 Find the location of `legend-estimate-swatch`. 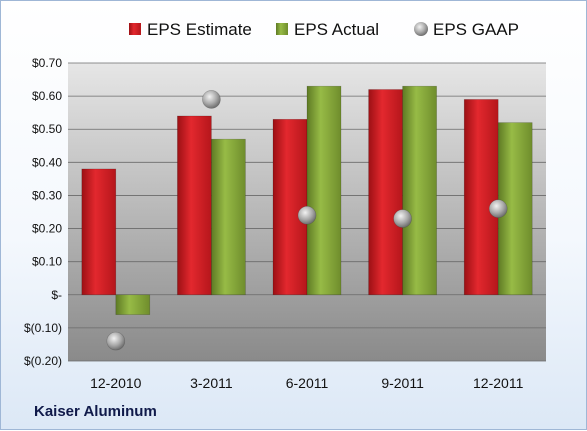

legend-estimate-swatch is located at coordinates (135, 29).